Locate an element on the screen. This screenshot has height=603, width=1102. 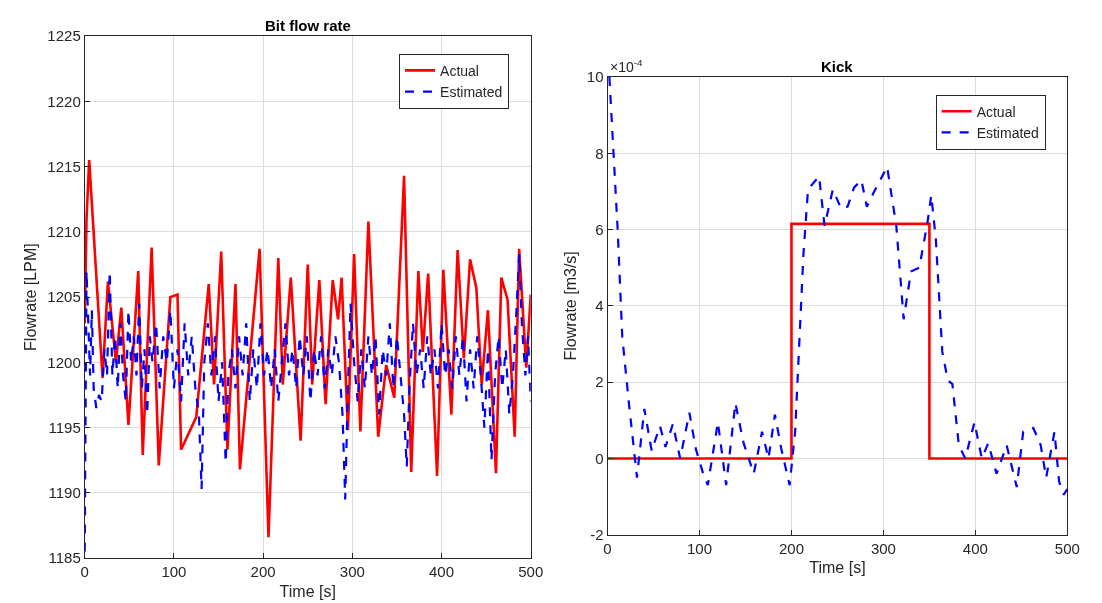
y-tick-label: -2 is located at coordinates (597, 534).